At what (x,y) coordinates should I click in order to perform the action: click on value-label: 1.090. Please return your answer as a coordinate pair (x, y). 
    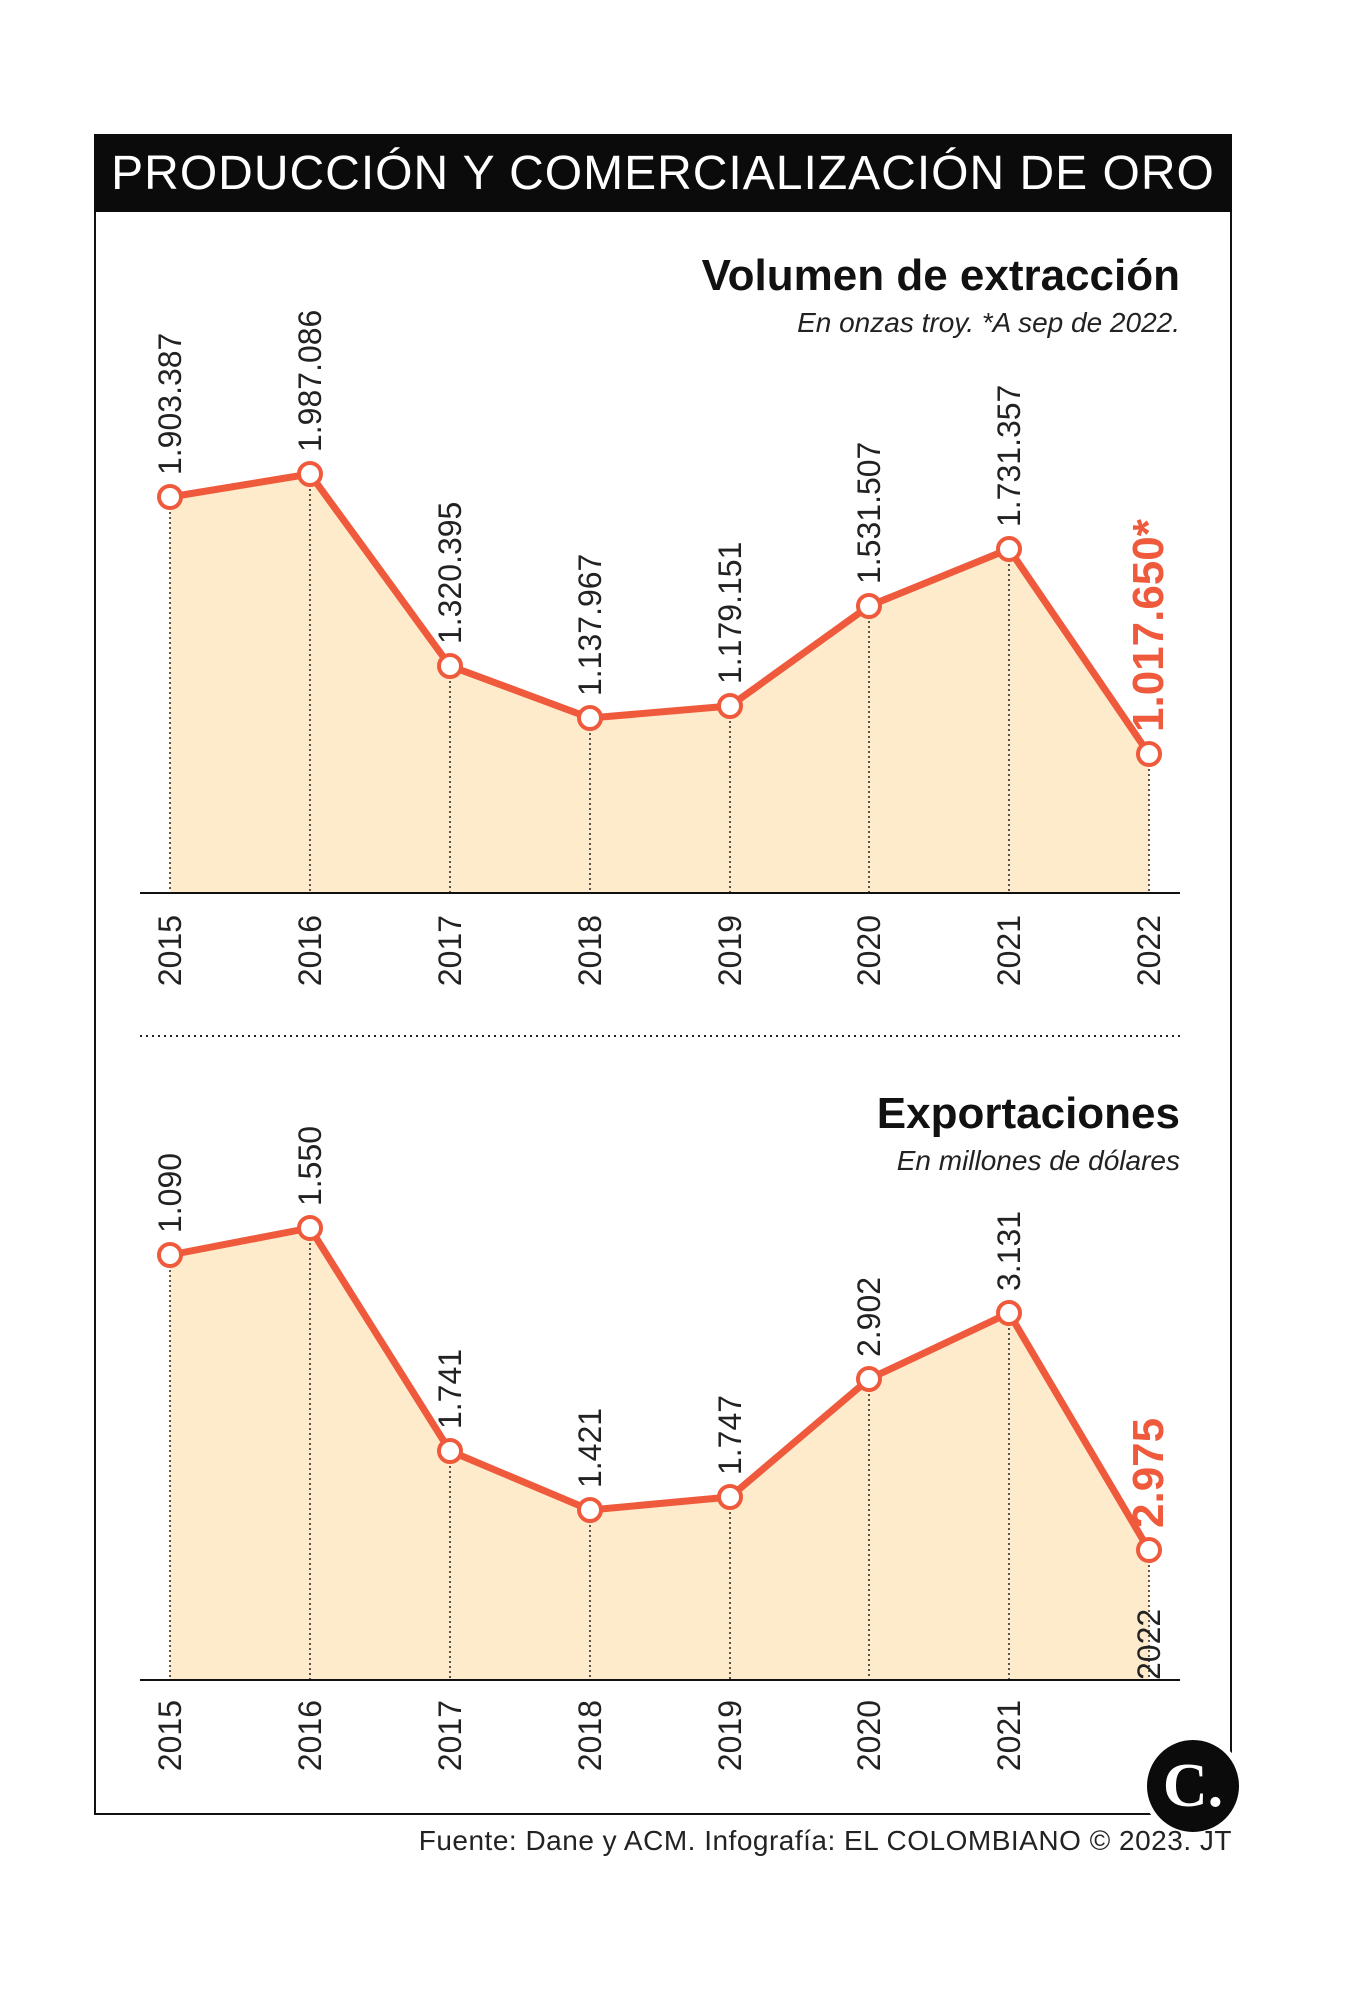
    Looking at the image, I should click on (170, 1193).